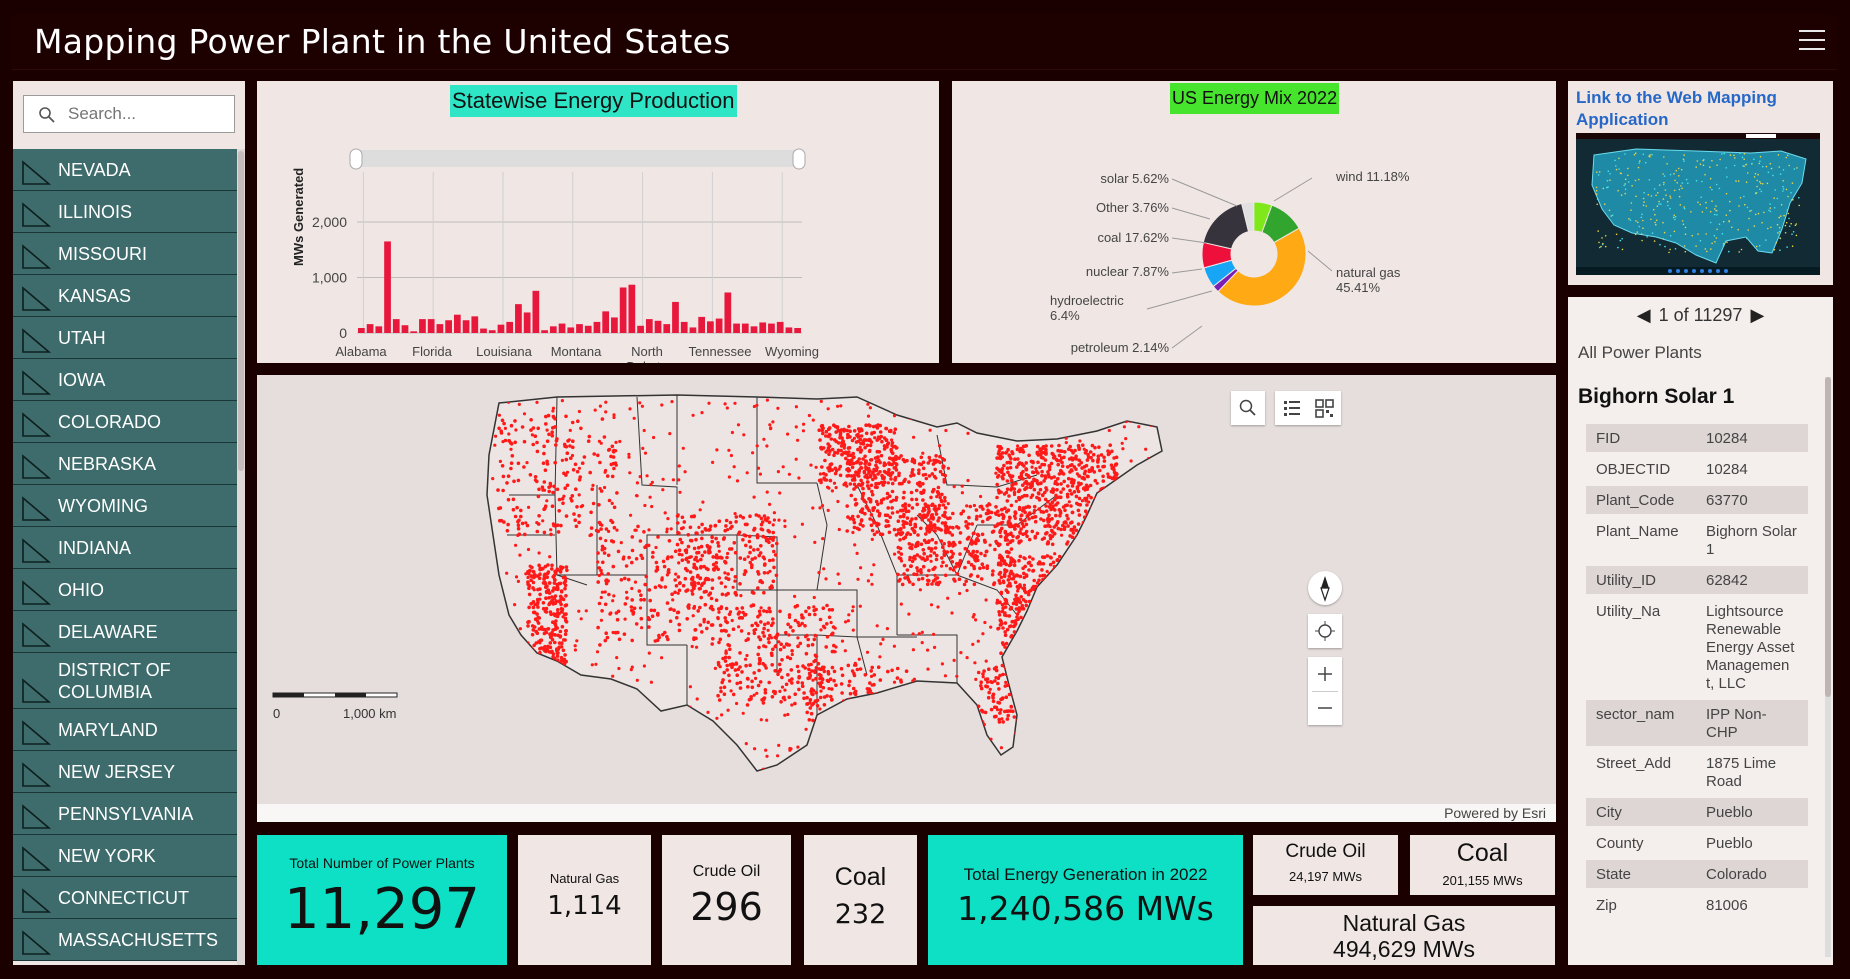  Describe the element at coordinates (1325, 674) in the screenshot. I see `zoom-in-icon` at that location.